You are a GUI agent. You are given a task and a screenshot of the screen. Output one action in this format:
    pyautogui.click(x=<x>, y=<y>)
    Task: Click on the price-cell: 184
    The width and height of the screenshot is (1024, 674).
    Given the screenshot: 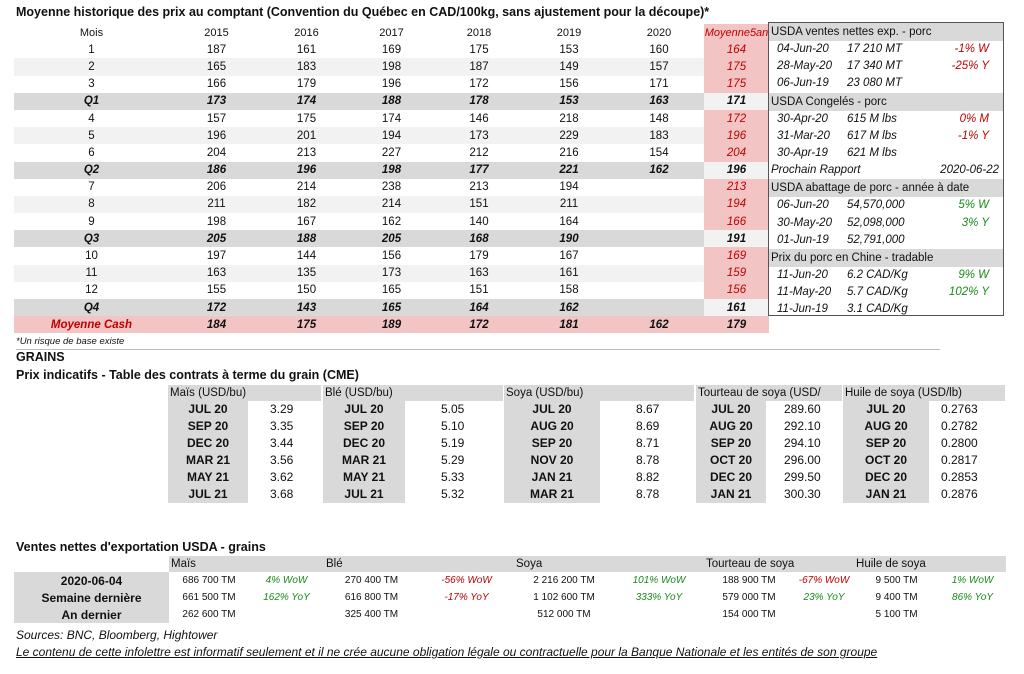 What is the action you would take?
    pyautogui.click(x=216, y=325)
    